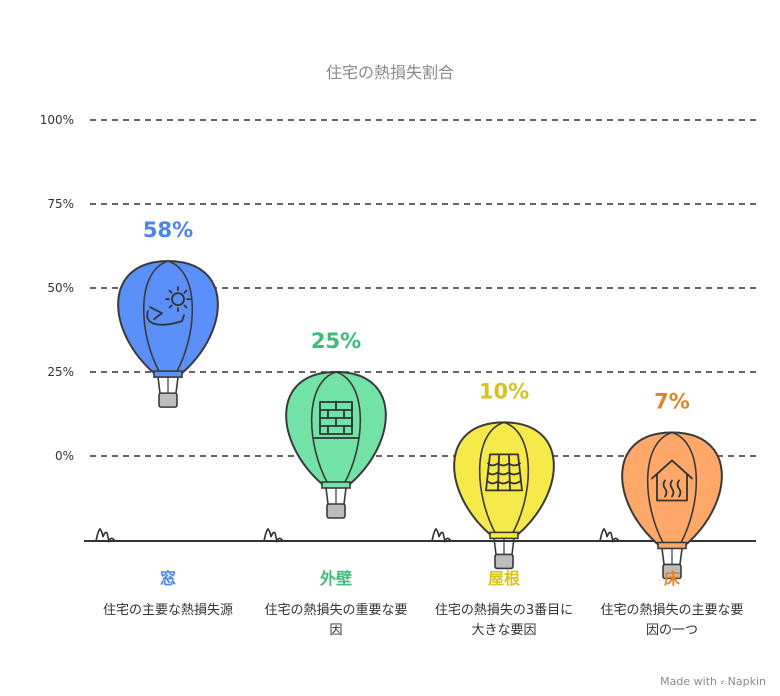  I want to click on y-tick-label: 0%, so click(64, 456).